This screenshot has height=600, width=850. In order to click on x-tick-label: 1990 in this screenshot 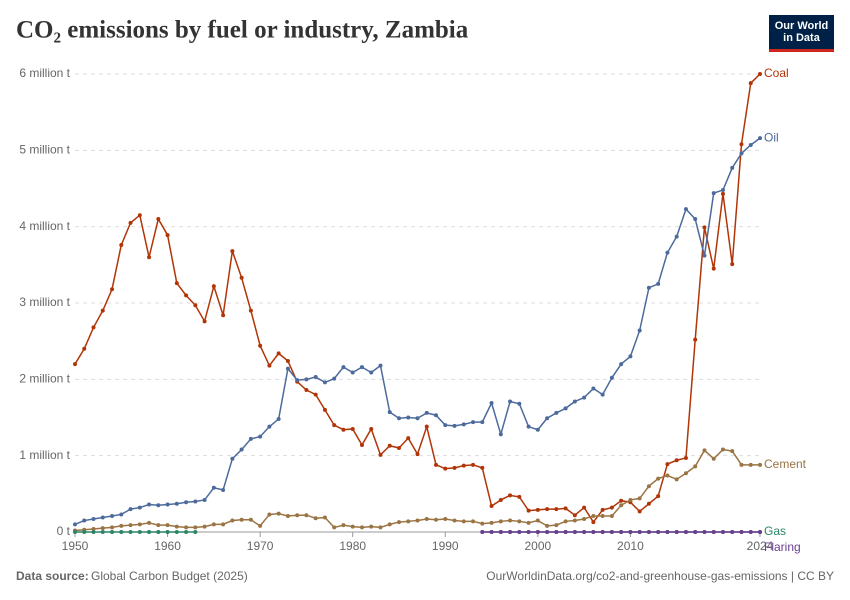, I will do `click(445, 546)`.